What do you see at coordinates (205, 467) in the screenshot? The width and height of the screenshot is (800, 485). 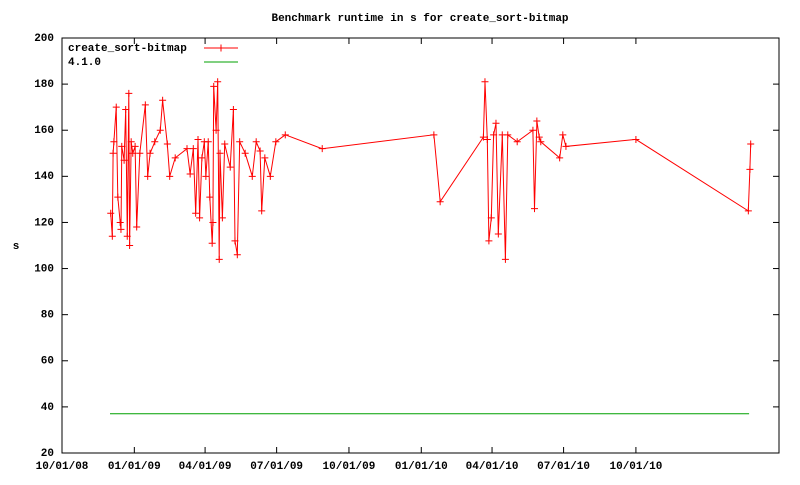 I see `x-tick-label: 04/01/09` at bounding box center [205, 467].